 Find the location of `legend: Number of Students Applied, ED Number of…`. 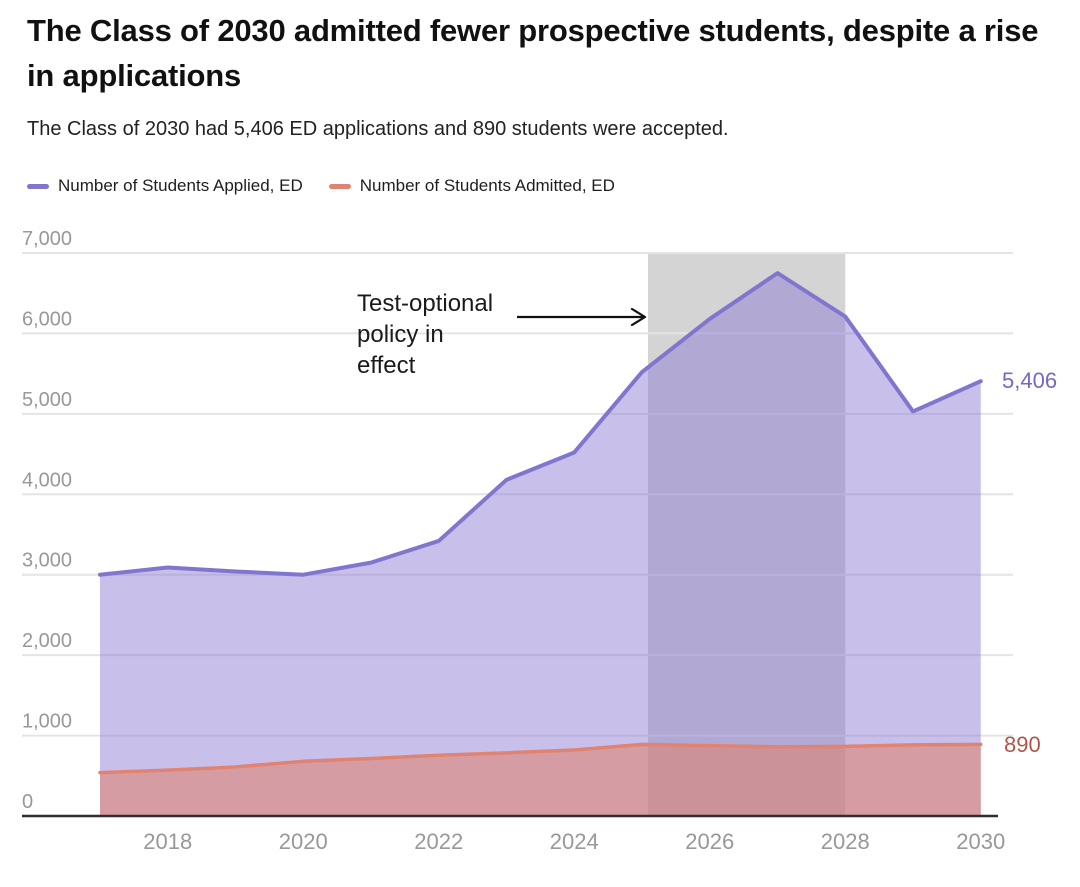

legend: Number of Students Applied, ED Number of… is located at coordinates (321, 186).